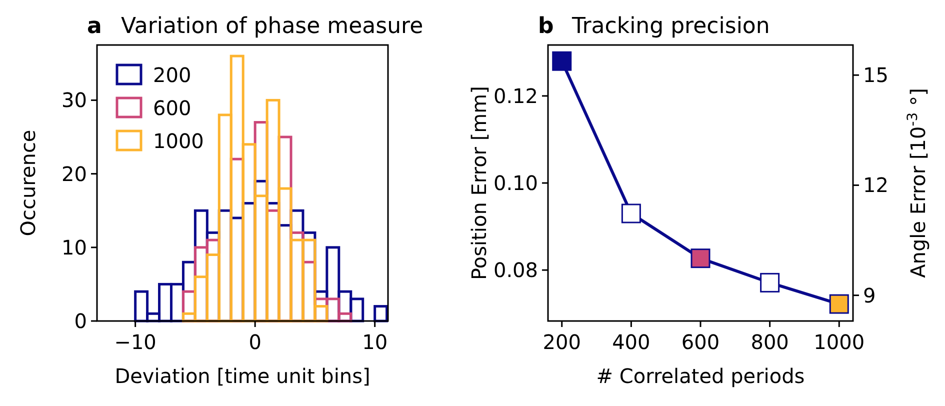 The image size is (945, 406). I want to click on legend-label: 600, so click(172, 108).